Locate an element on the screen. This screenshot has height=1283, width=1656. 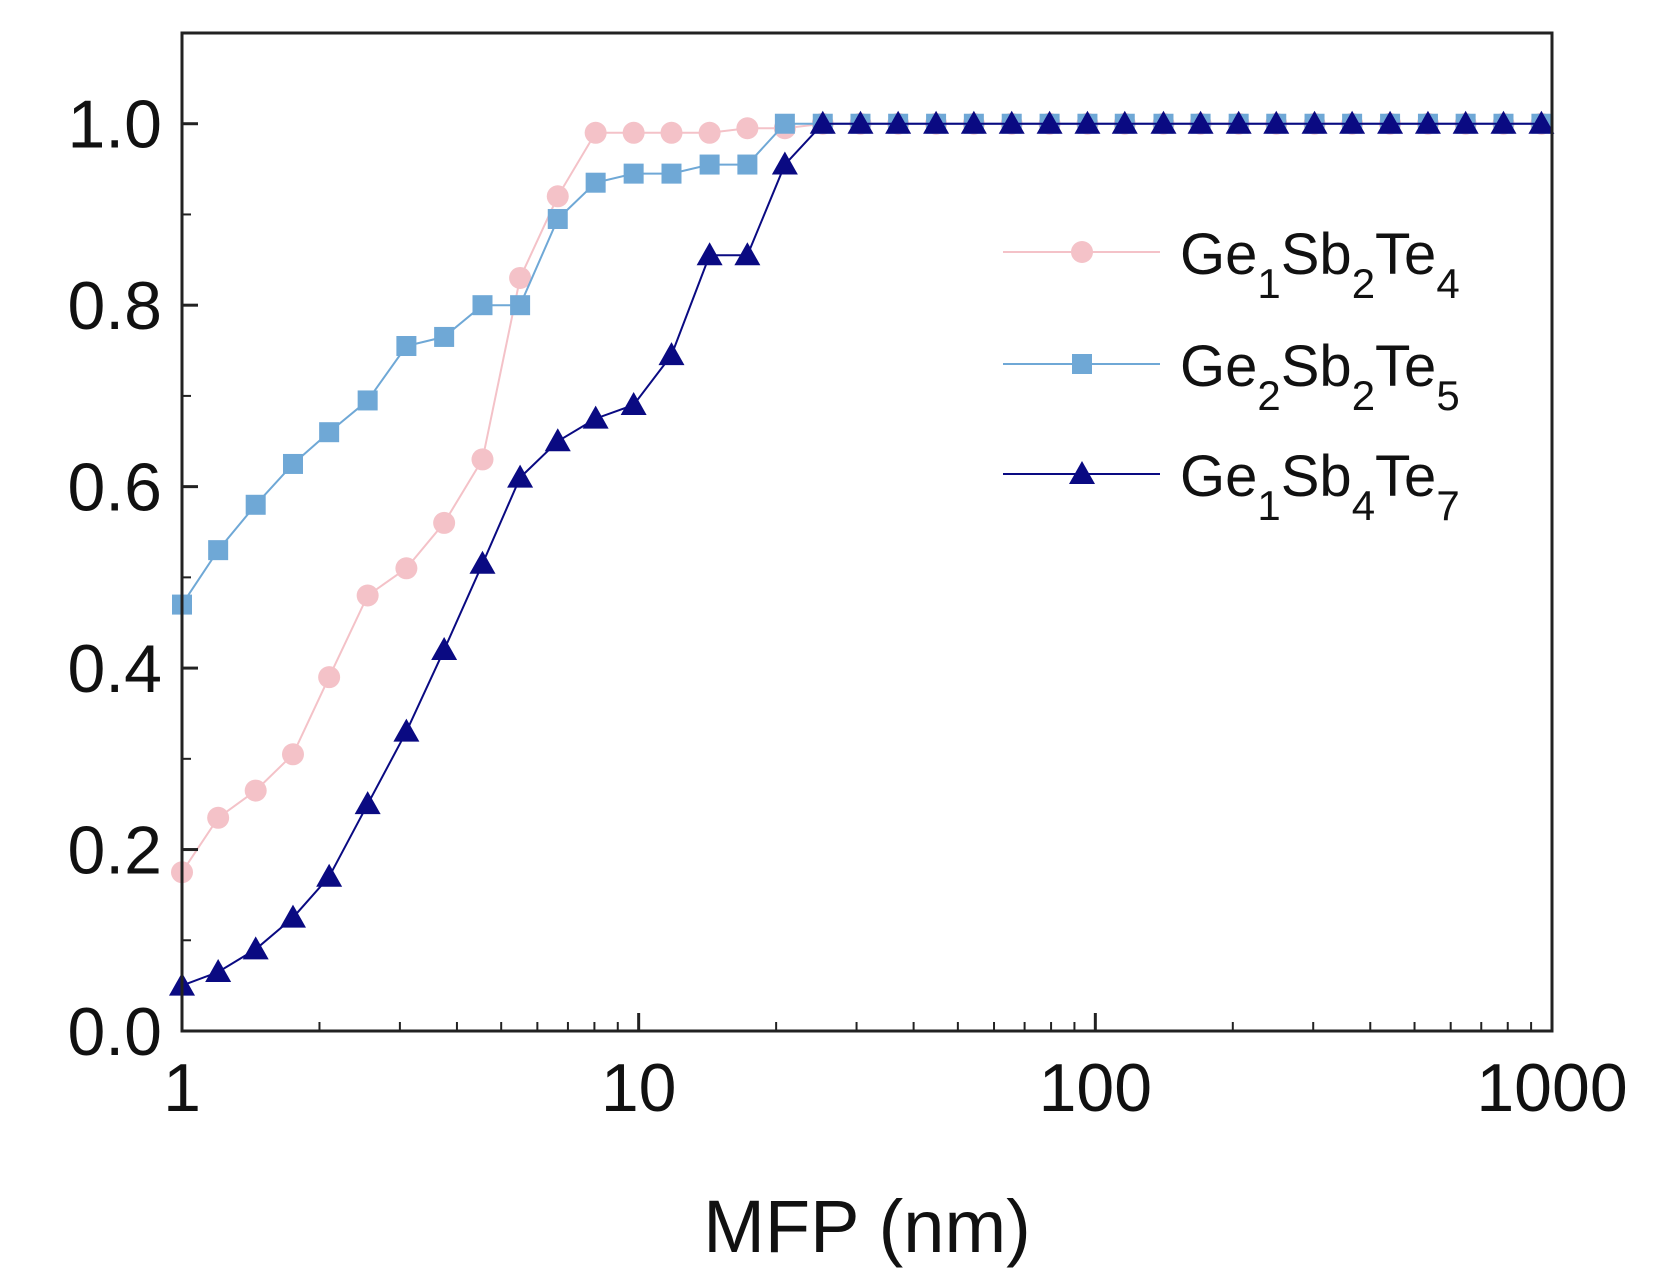
x-axis-title: MFP (nm) is located at coordinates (867, 1226).